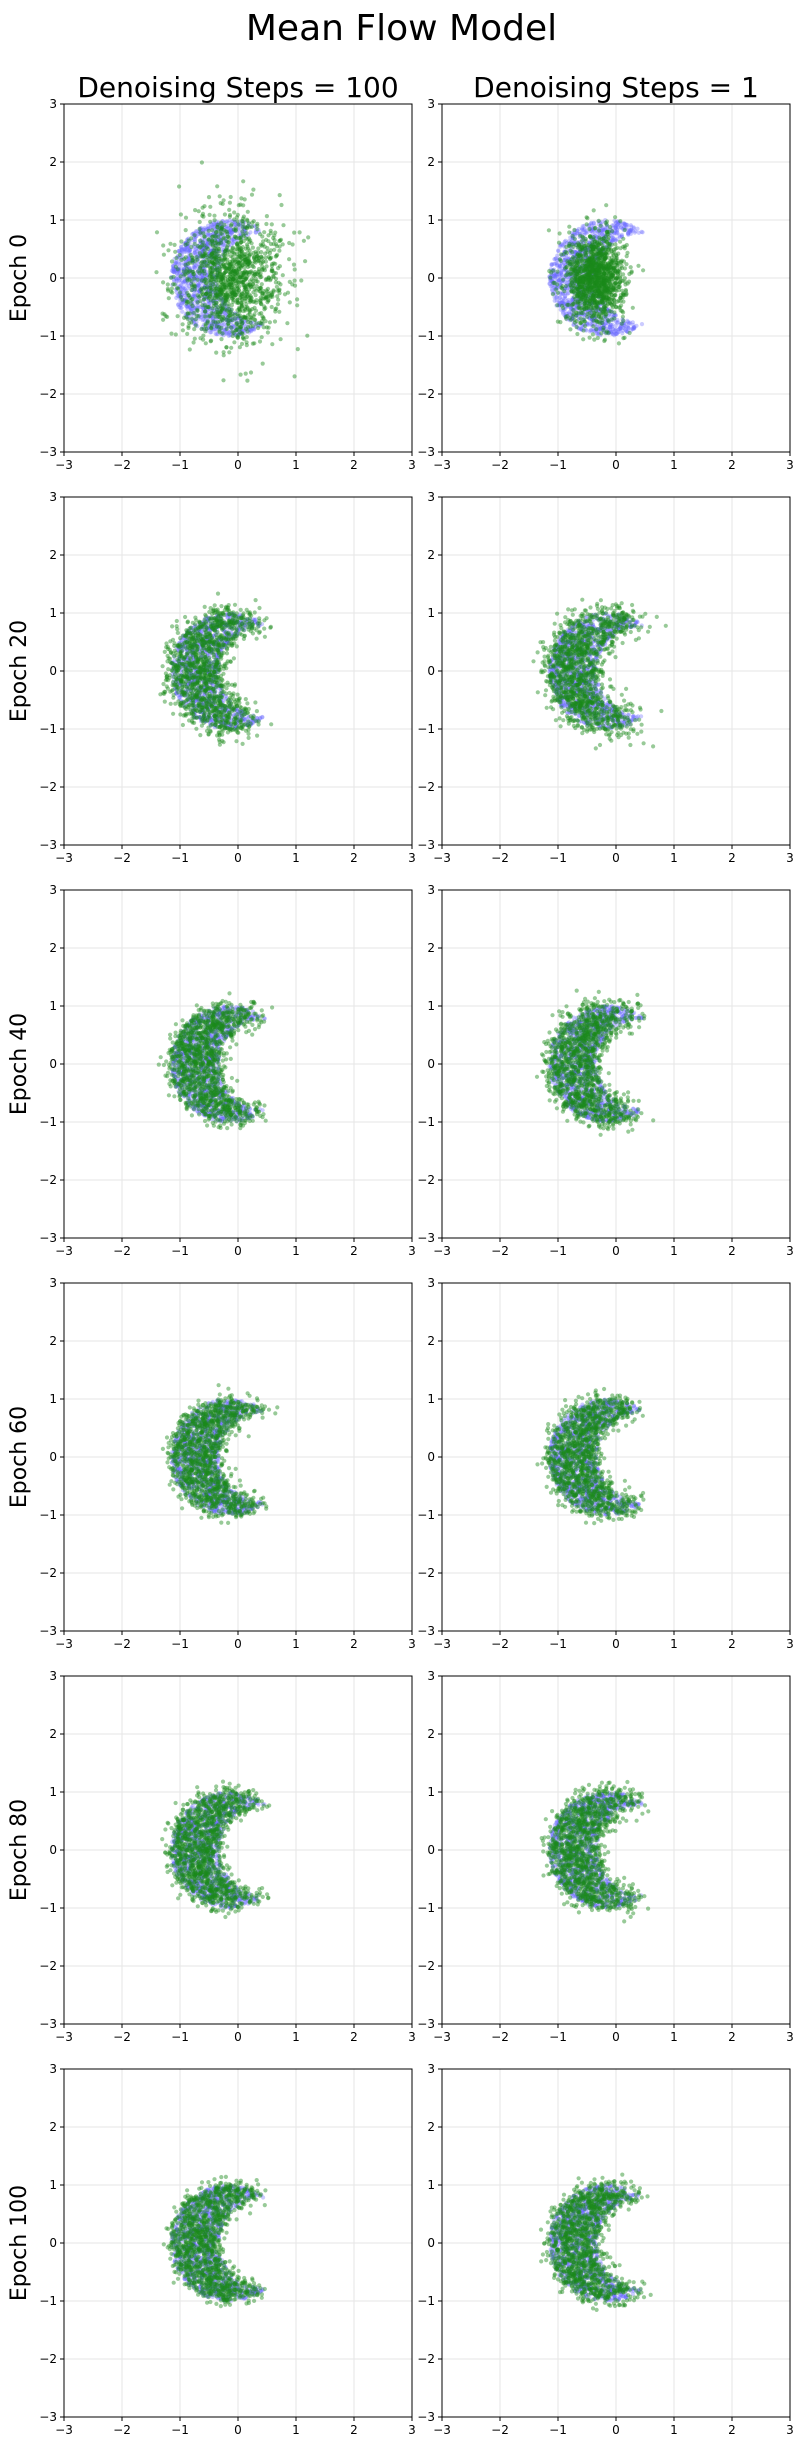  What do you see at coordinates (237, 87) in the screenshot?
I see `column-title: Denoising Steps = 100` at bounding box center [237, 87].